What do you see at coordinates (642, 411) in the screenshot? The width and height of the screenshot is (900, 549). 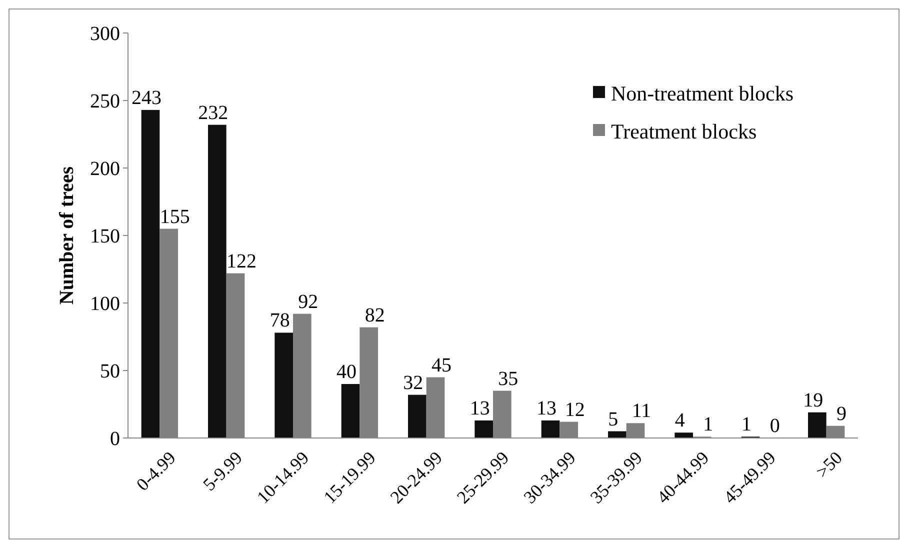 I see `data-label: 11` at bounding box center [642, 411].